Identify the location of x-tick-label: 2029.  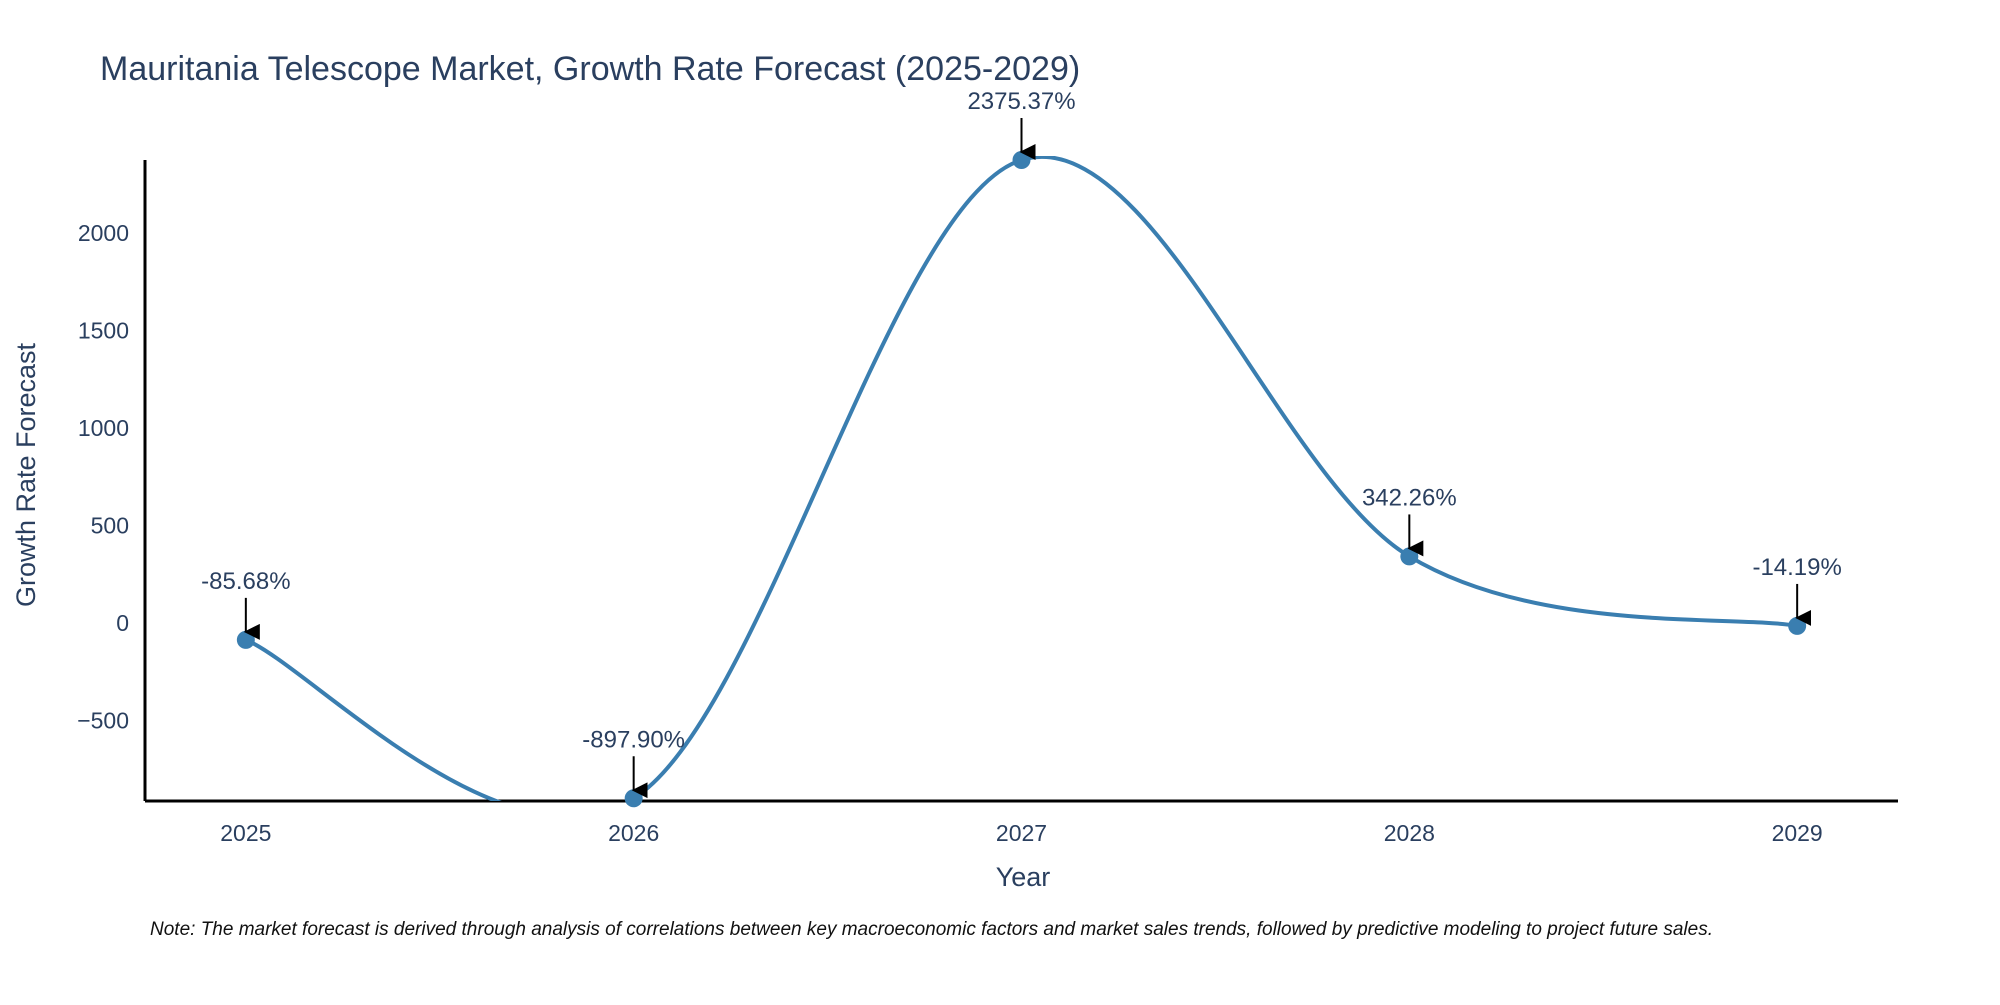
(1797, 833).